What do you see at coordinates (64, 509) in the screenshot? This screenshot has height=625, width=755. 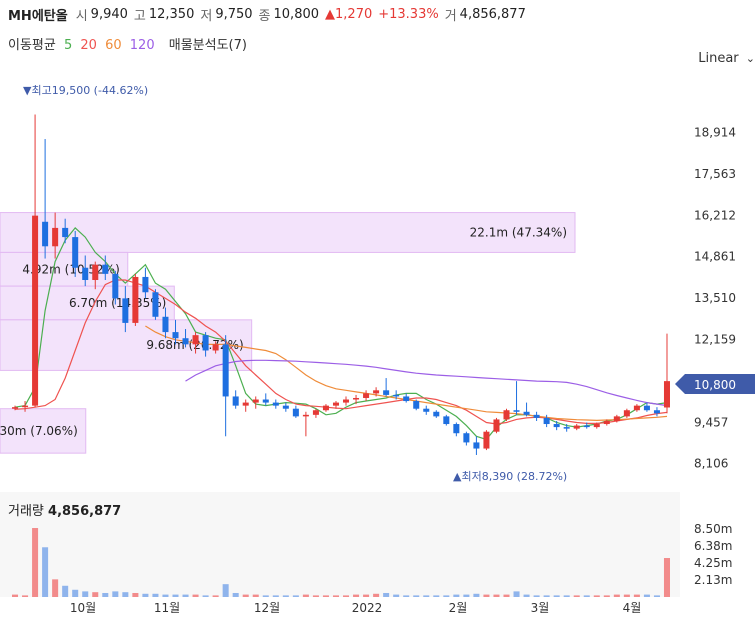 I see `volume-title: 거래량 4,856,877` at bounding box center [64, 509].